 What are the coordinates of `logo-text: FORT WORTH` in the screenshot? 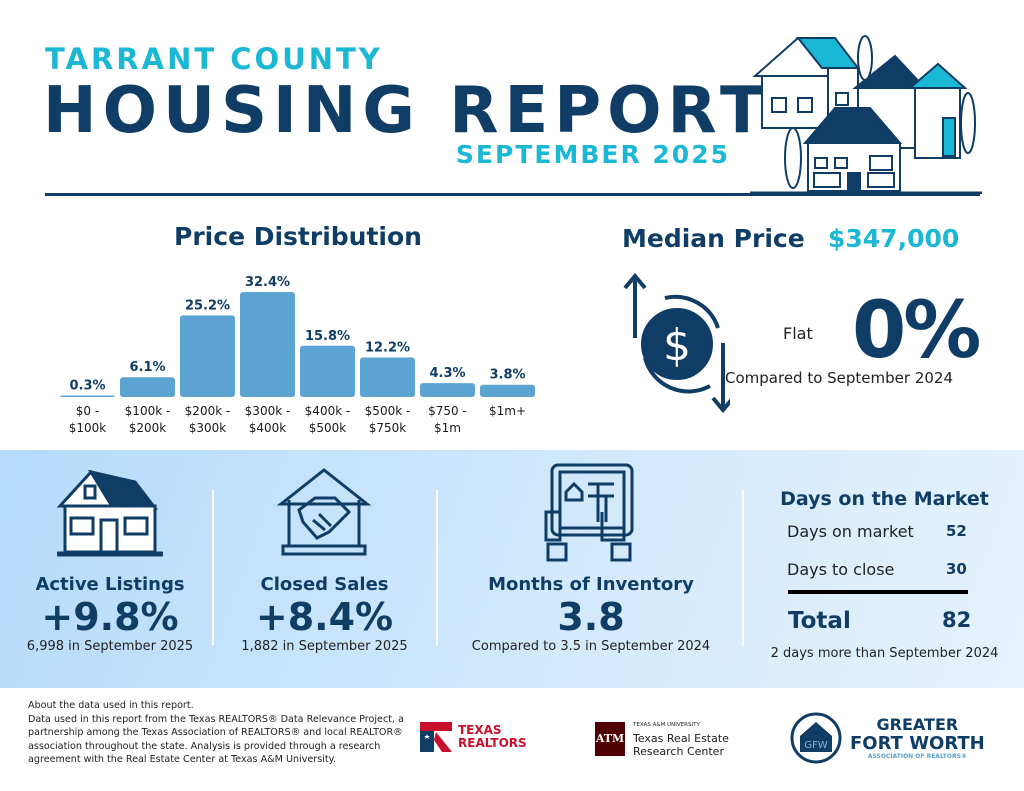 It's located at (917, 743).